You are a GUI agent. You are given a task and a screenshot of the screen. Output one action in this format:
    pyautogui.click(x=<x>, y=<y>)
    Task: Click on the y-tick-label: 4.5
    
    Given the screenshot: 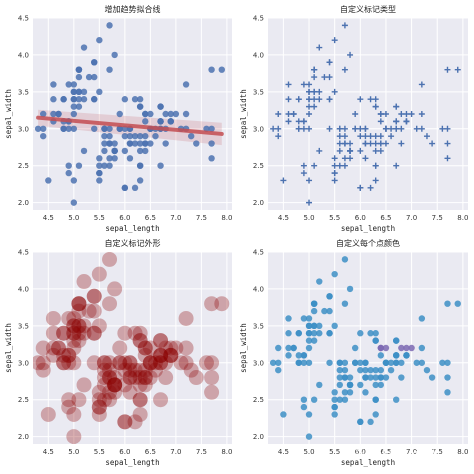 What is the action you would take?
    pyautogui.click(x=258, y=253)
    